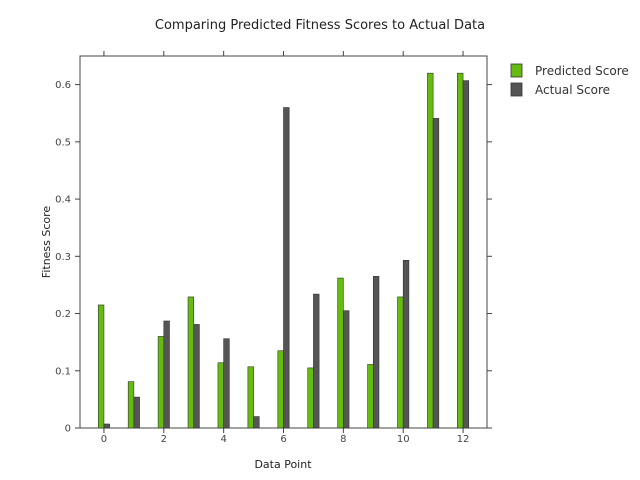 Image resolution: width=640 pixels, height=480 pixels. Describe the element at coordinates (283, 439) in the screenshot. I see `x-tick-label: 6` at that location.